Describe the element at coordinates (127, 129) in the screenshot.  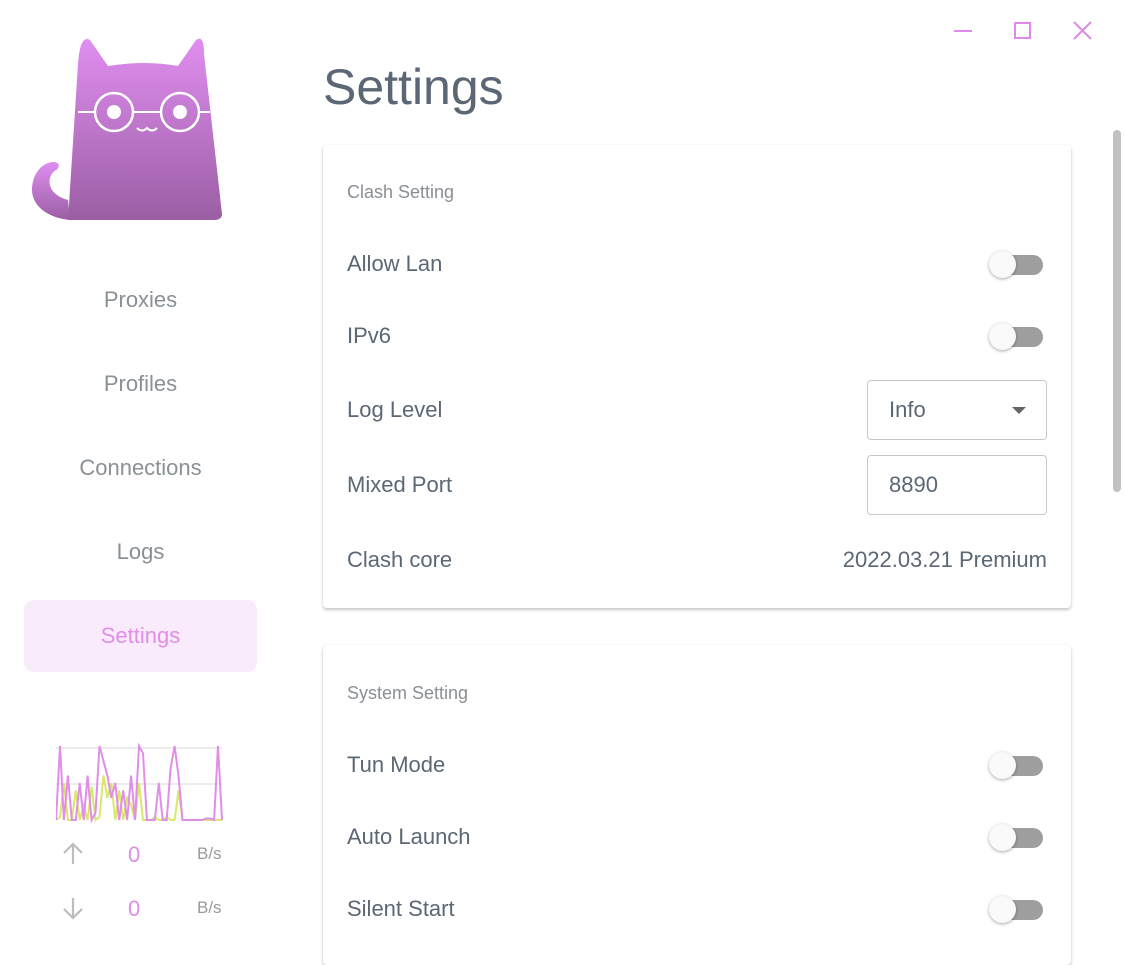
I see `cat-logo` at that location.